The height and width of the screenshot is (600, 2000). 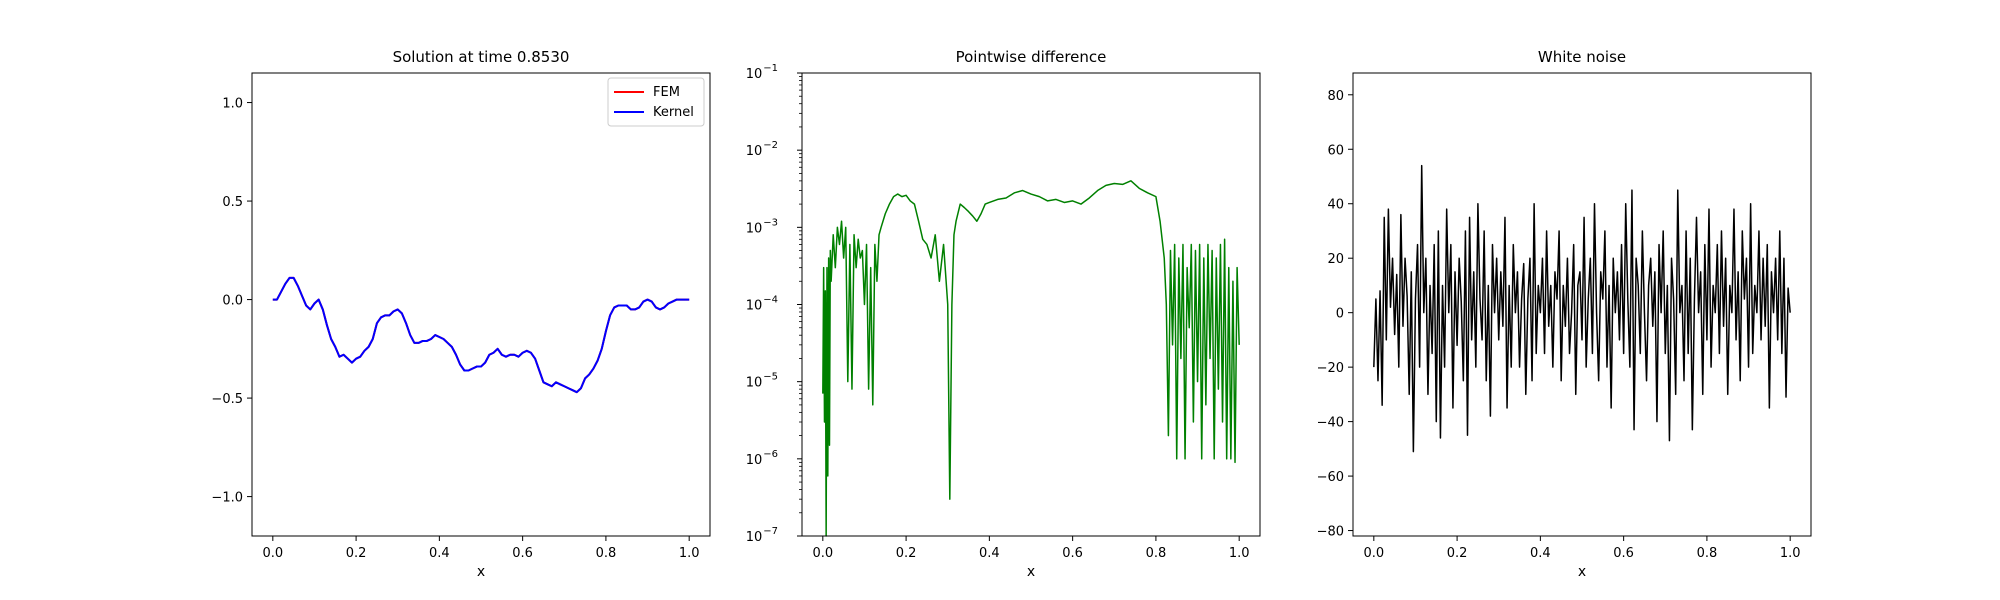 I want to click on y-tick-label: −0.5, so click(x=227, y=399).